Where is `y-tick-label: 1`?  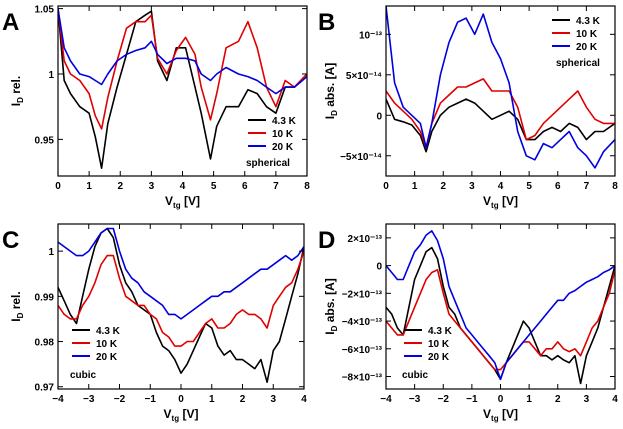
y-tick-label: 1 is located at coordinates (51, 75).